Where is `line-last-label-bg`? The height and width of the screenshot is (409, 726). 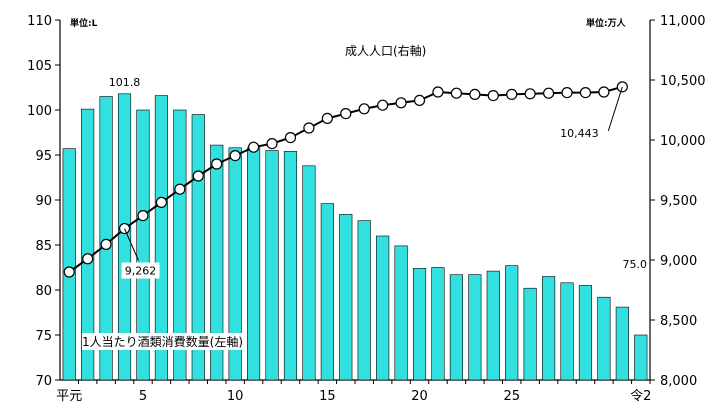
line-last-label-bg is located at coordinates (579, 132).